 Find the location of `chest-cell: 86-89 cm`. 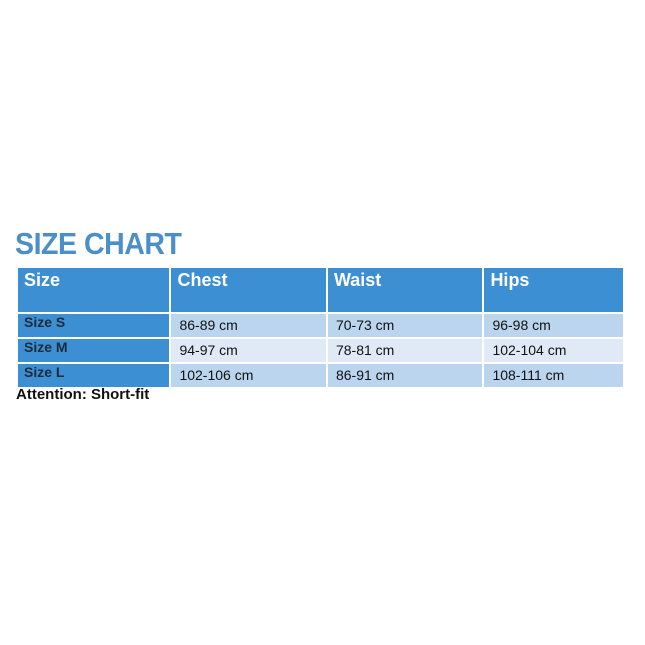

chest-cell: 86-89 cm is located at coordinates (248, 325).